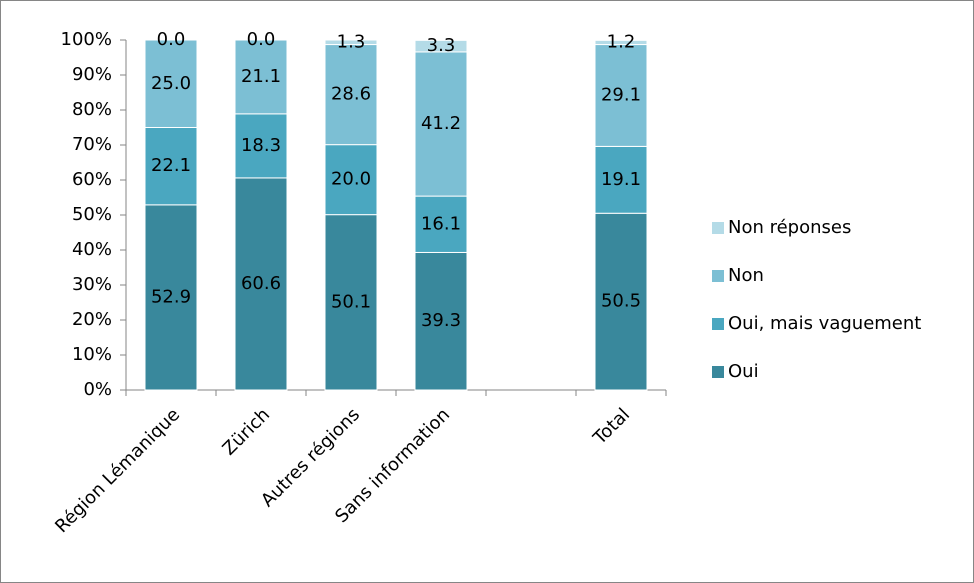  What do you see at coordinates (824, 323) in the screenshot?
I see `legend-label: Oui, mais vaguement` at bounding box center [824, 323].